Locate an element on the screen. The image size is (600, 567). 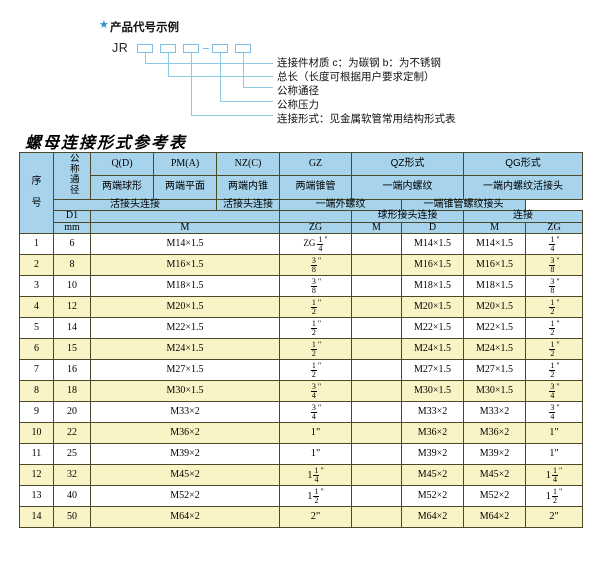
table-row: 9 20 M33×2 3 4 " M33×2 M33×2 3 4 " is located at coordinates (301, 412).